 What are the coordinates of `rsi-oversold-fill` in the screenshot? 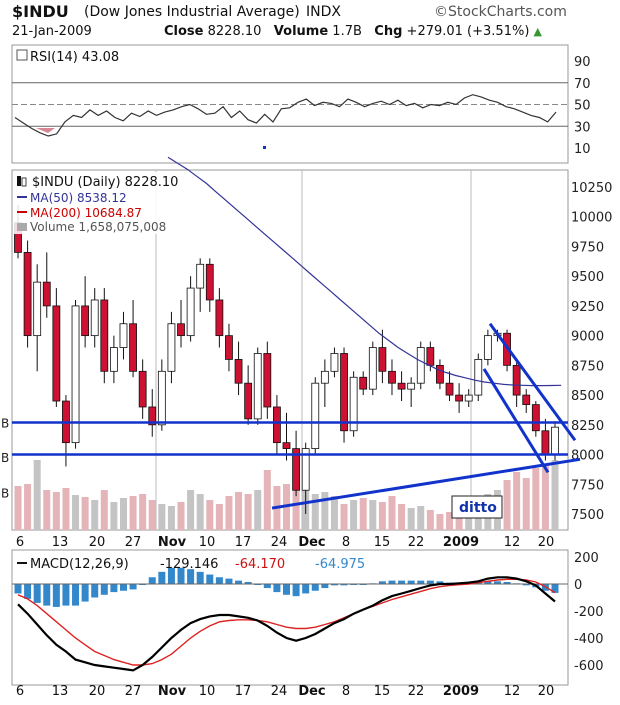 It's located at (45, 130).